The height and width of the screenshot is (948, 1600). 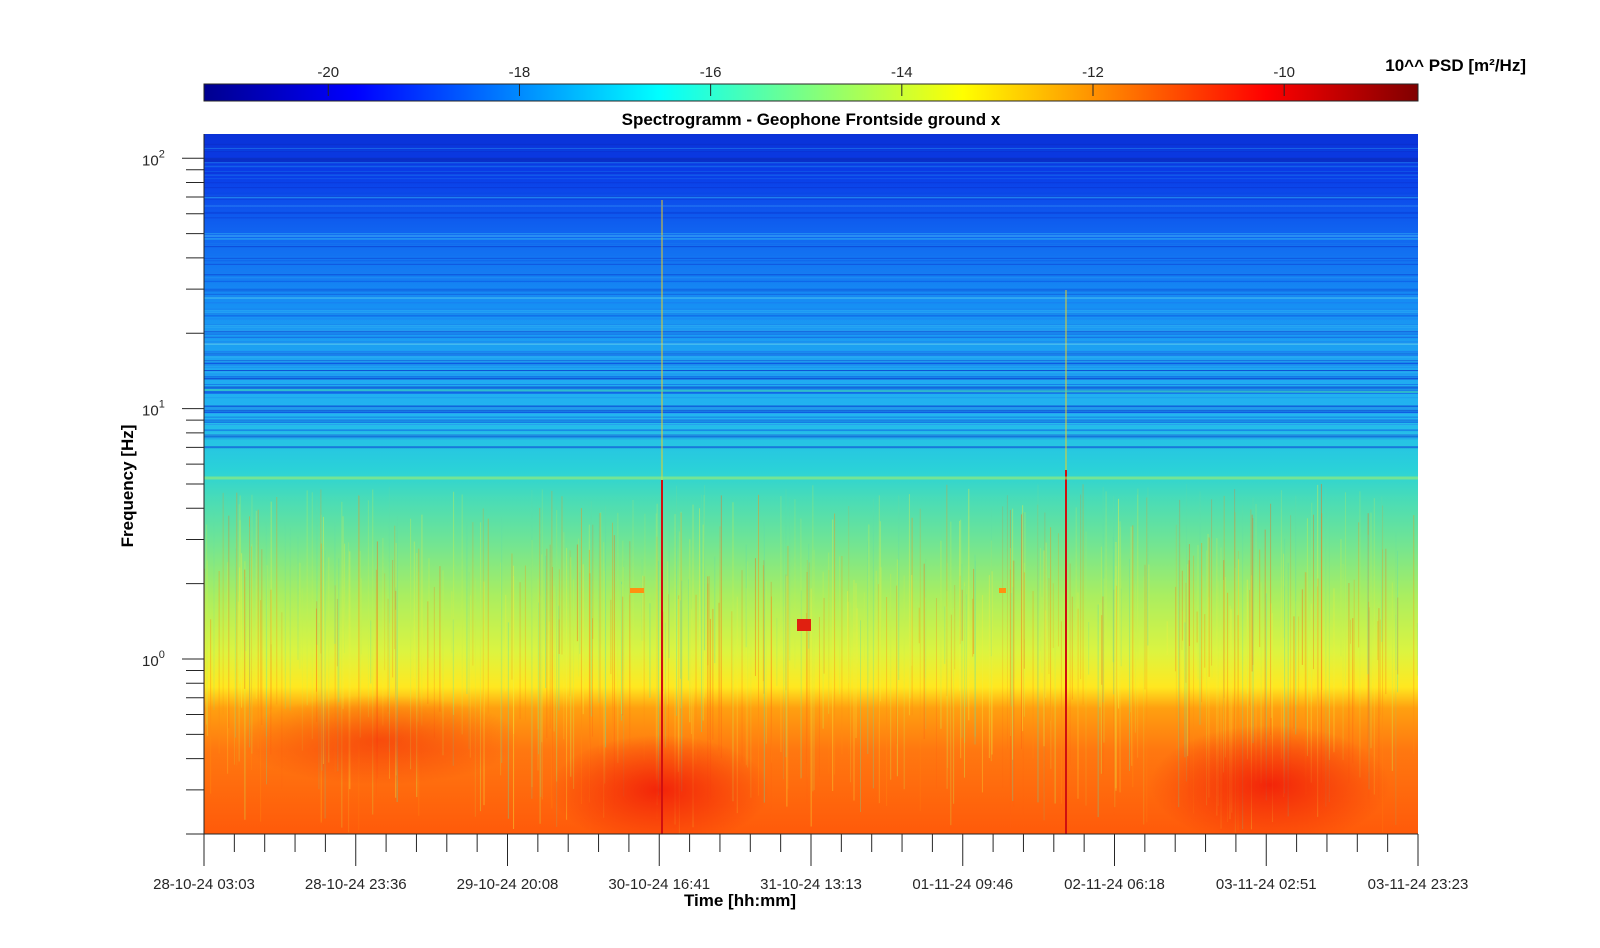 I want to click on y-axis-ticks: 10⁰ 10¹ 10², so click(x=173, y=491).